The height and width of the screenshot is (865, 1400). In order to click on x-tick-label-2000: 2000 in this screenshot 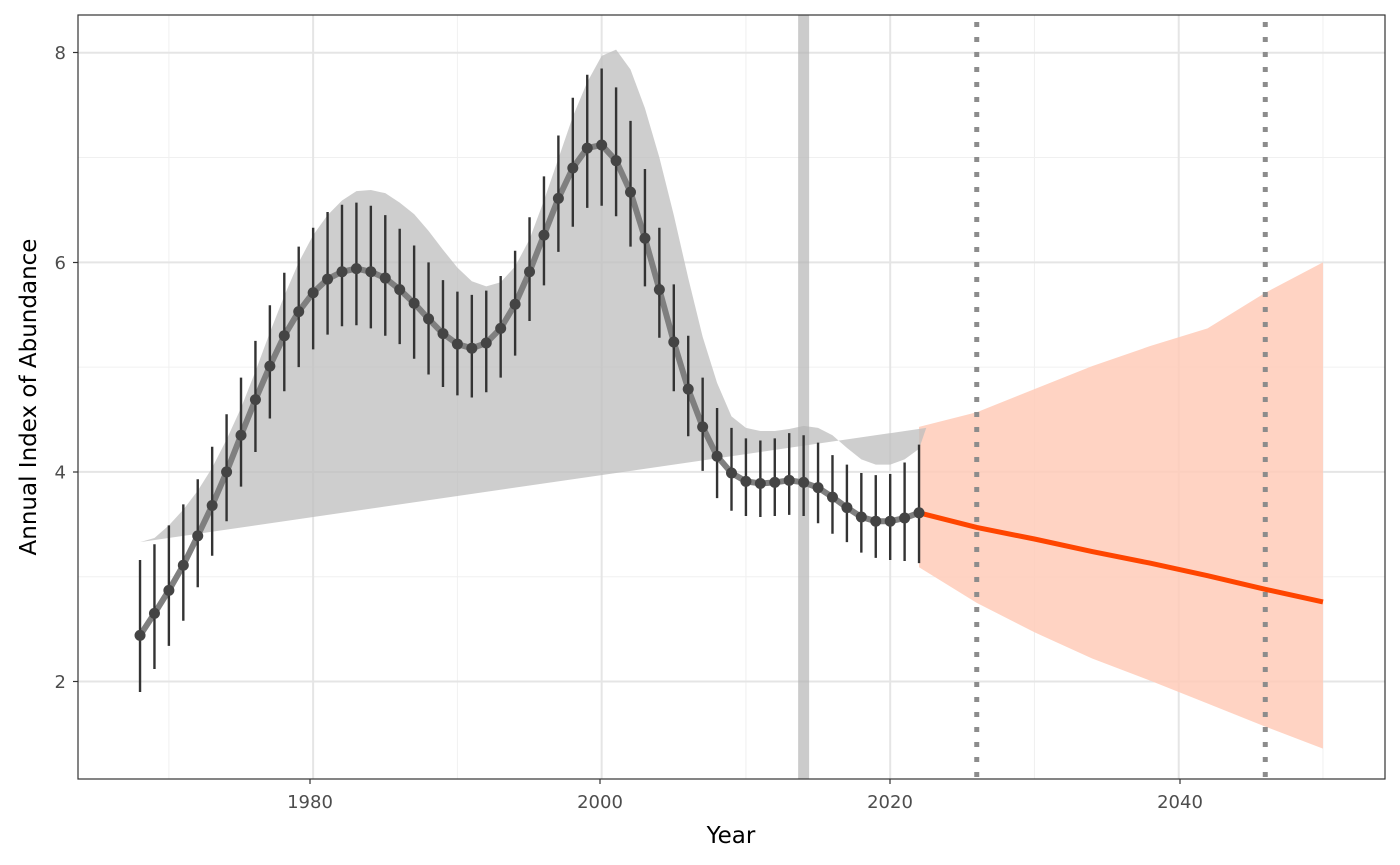, I will do `click(600, 802)`.